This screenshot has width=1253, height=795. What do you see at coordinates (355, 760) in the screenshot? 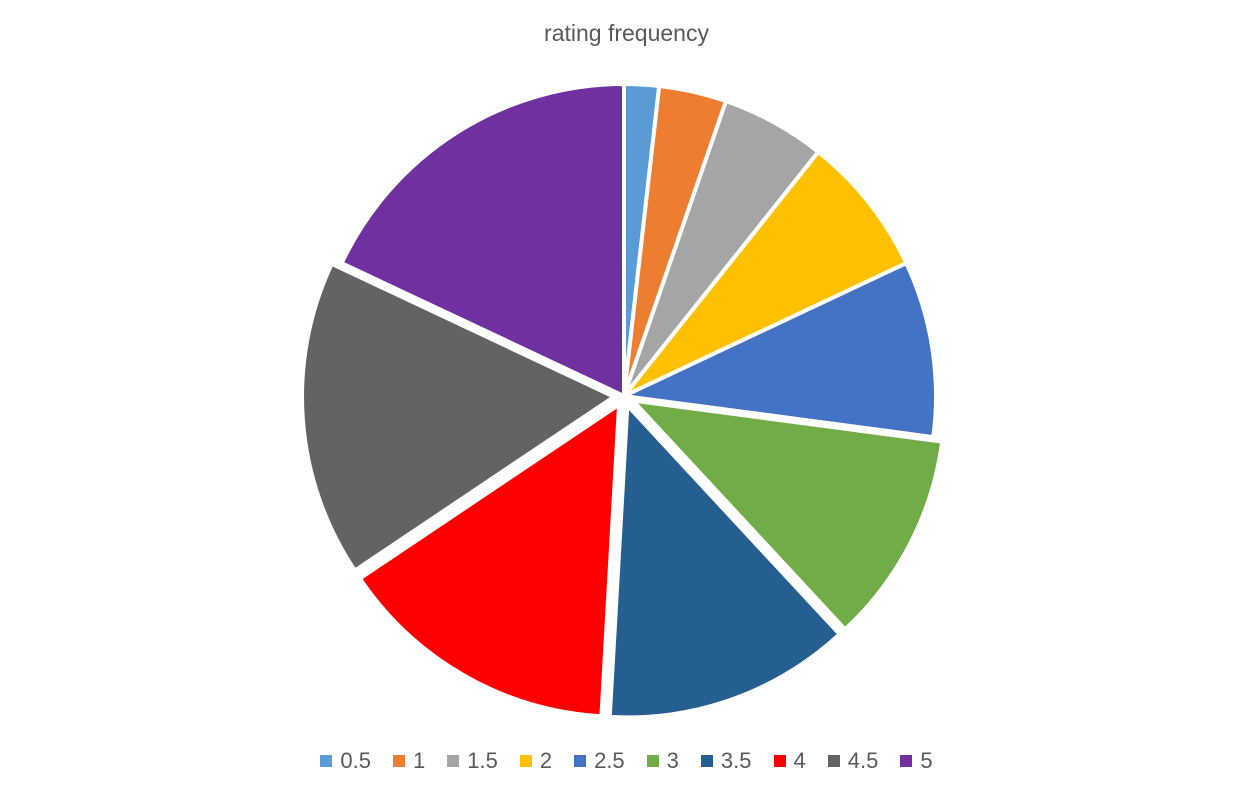
I see `legend-label: 0.5` at bounding box center [355, 760].